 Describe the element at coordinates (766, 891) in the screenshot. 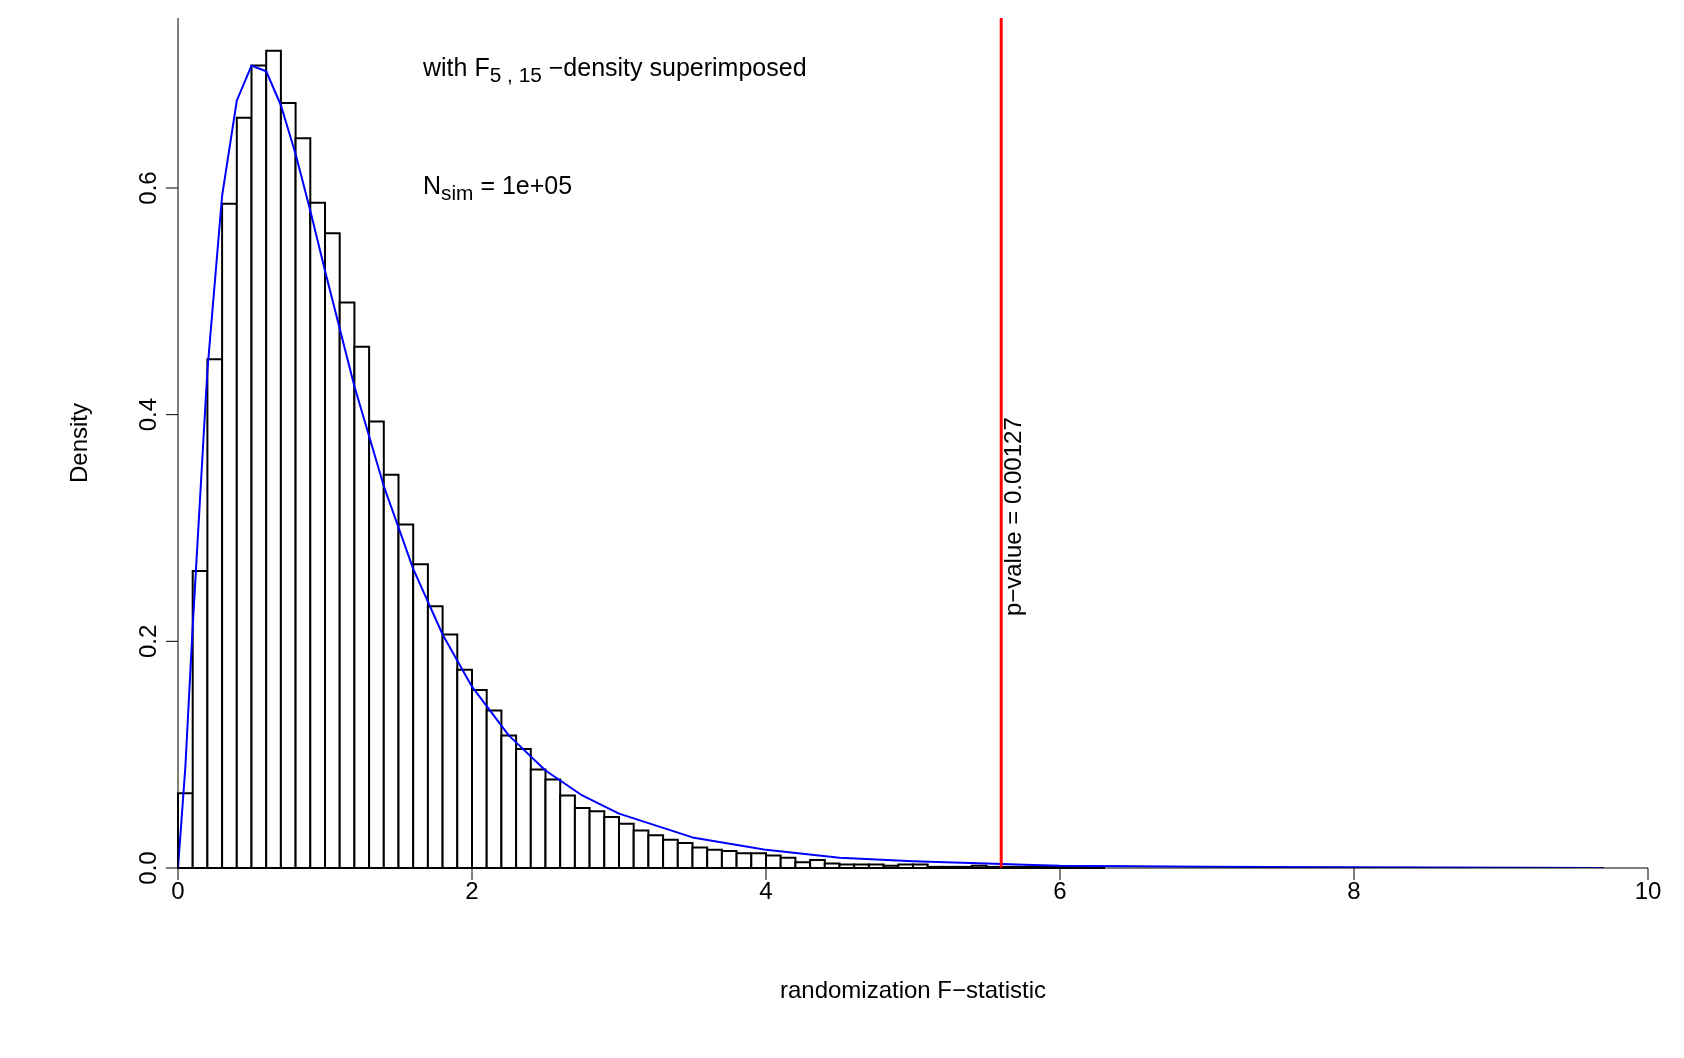

I see `x-tick-label: 4` at that location.